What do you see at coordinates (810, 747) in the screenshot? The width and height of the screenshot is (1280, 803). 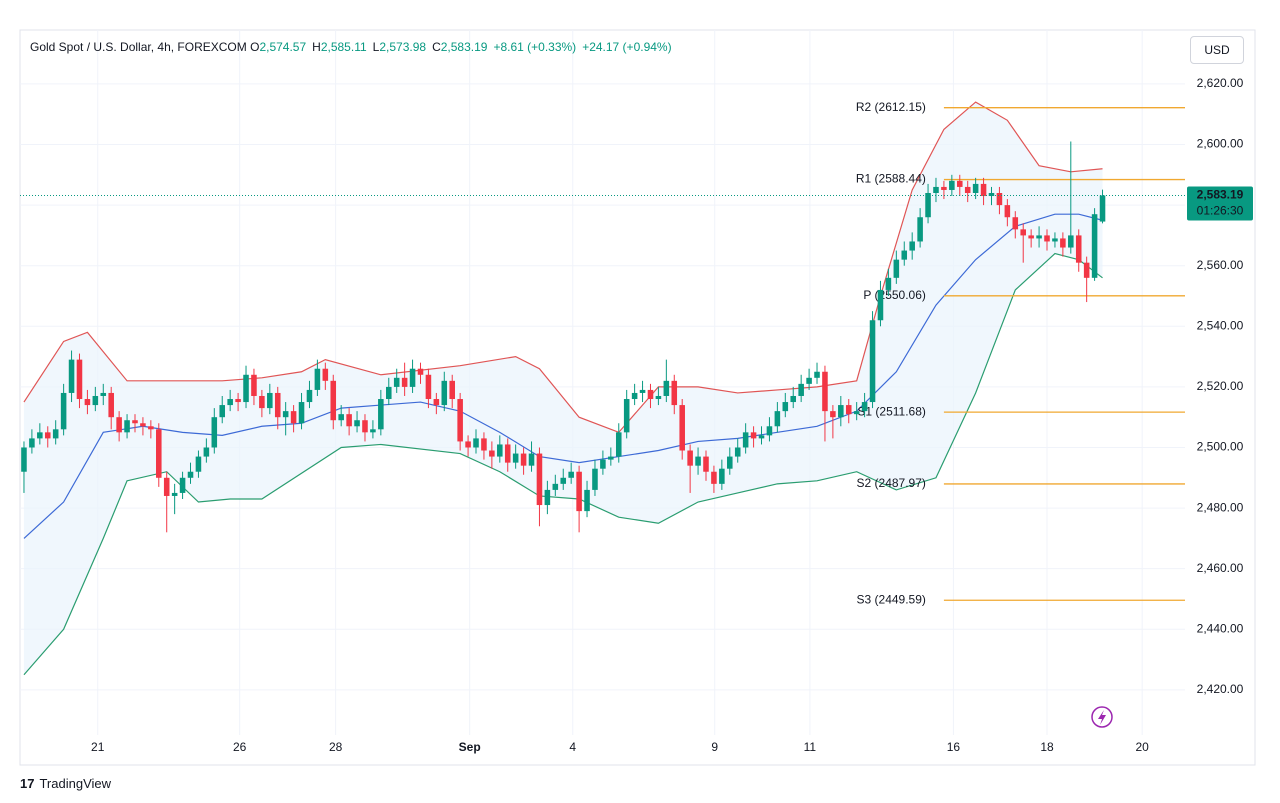 I see `x-tick-label: 11` at bounding box center [810, 747].